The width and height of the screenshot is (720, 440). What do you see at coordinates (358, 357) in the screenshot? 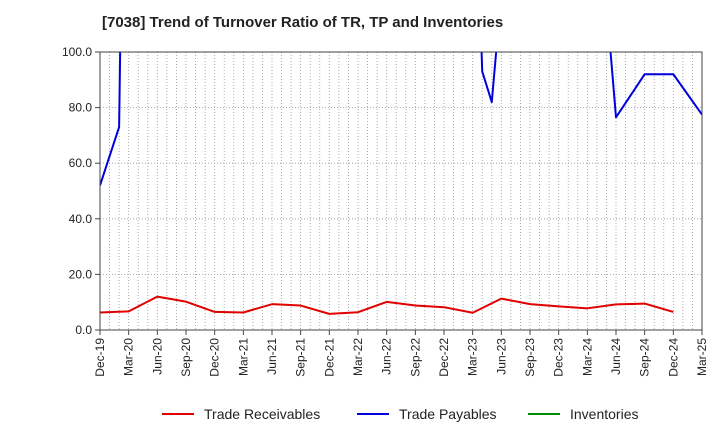
I see `x-tick-label: Mar-22` at bounding box center [358, 357].